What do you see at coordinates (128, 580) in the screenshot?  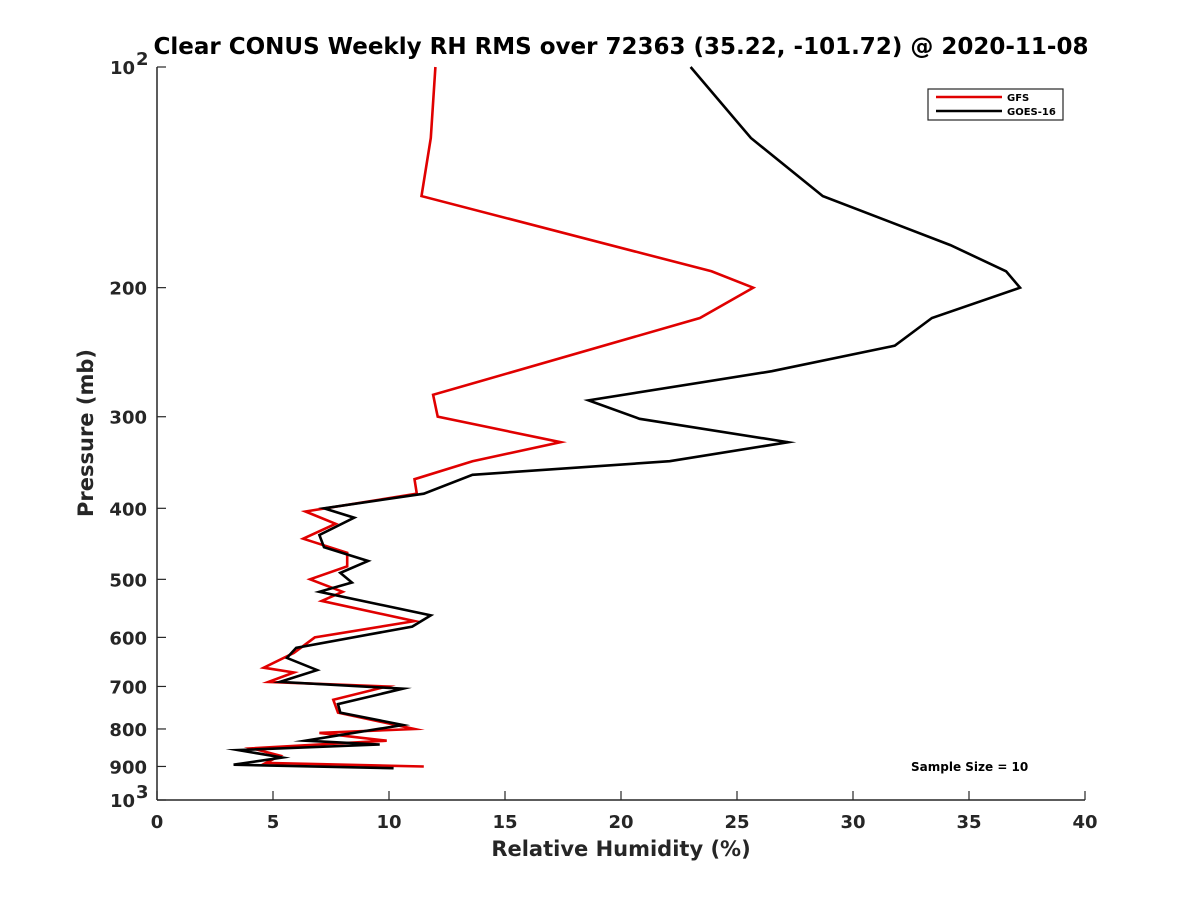 I see `y-tick-label: 500` at bounding box center [128, 580].